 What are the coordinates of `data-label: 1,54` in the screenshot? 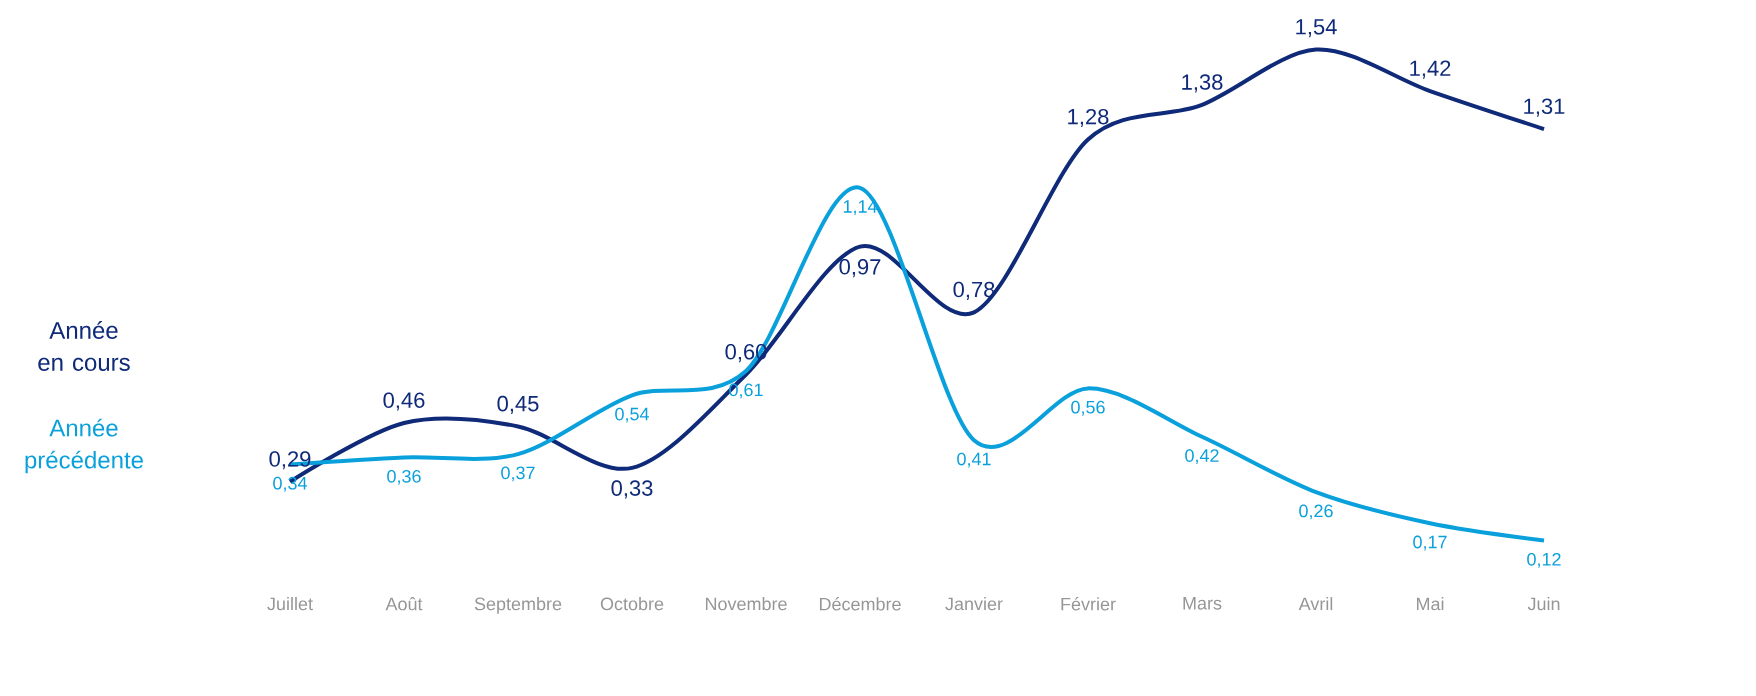 It's located at (1316, 28).